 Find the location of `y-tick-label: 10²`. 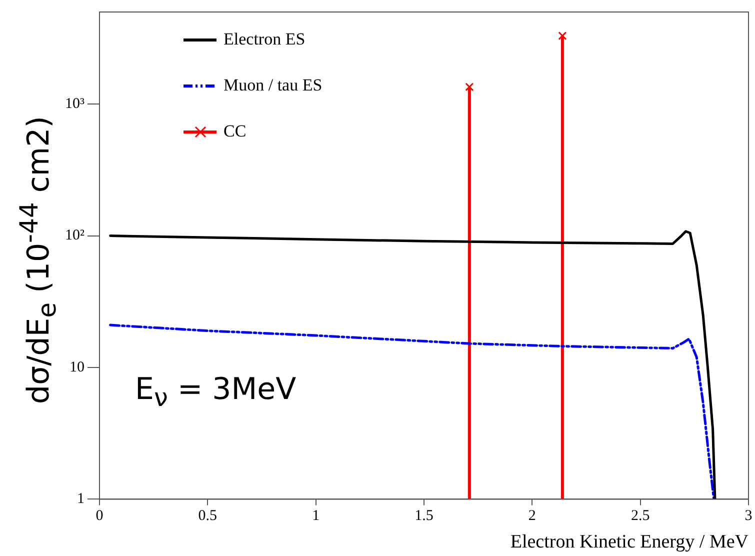

y-tick-label: 10² is located at coordinates (74, 236).